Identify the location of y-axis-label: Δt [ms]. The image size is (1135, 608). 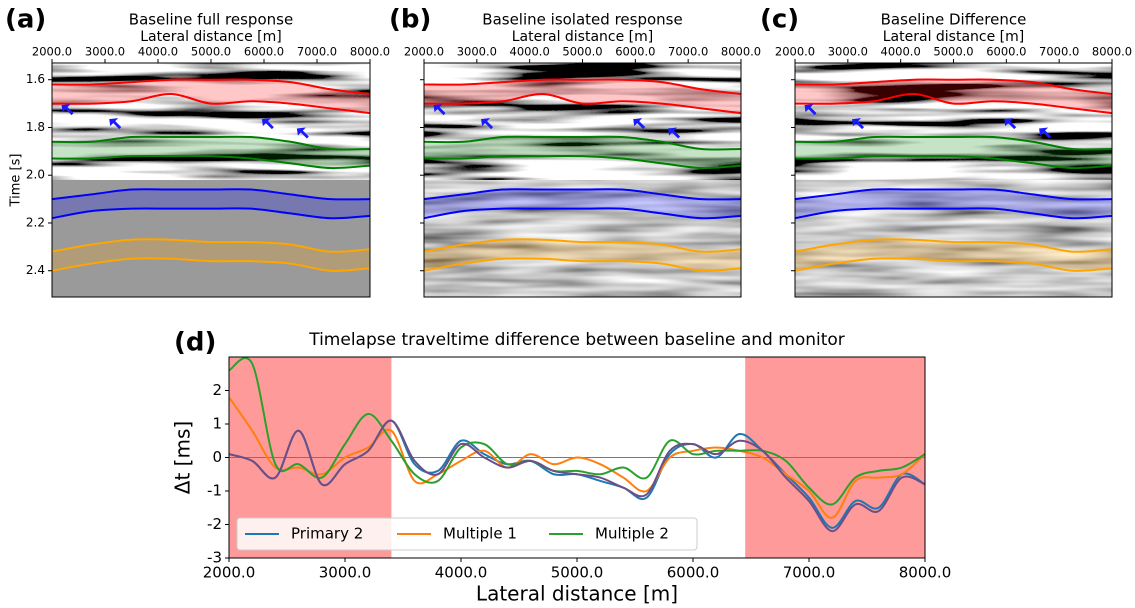
(183, 457).